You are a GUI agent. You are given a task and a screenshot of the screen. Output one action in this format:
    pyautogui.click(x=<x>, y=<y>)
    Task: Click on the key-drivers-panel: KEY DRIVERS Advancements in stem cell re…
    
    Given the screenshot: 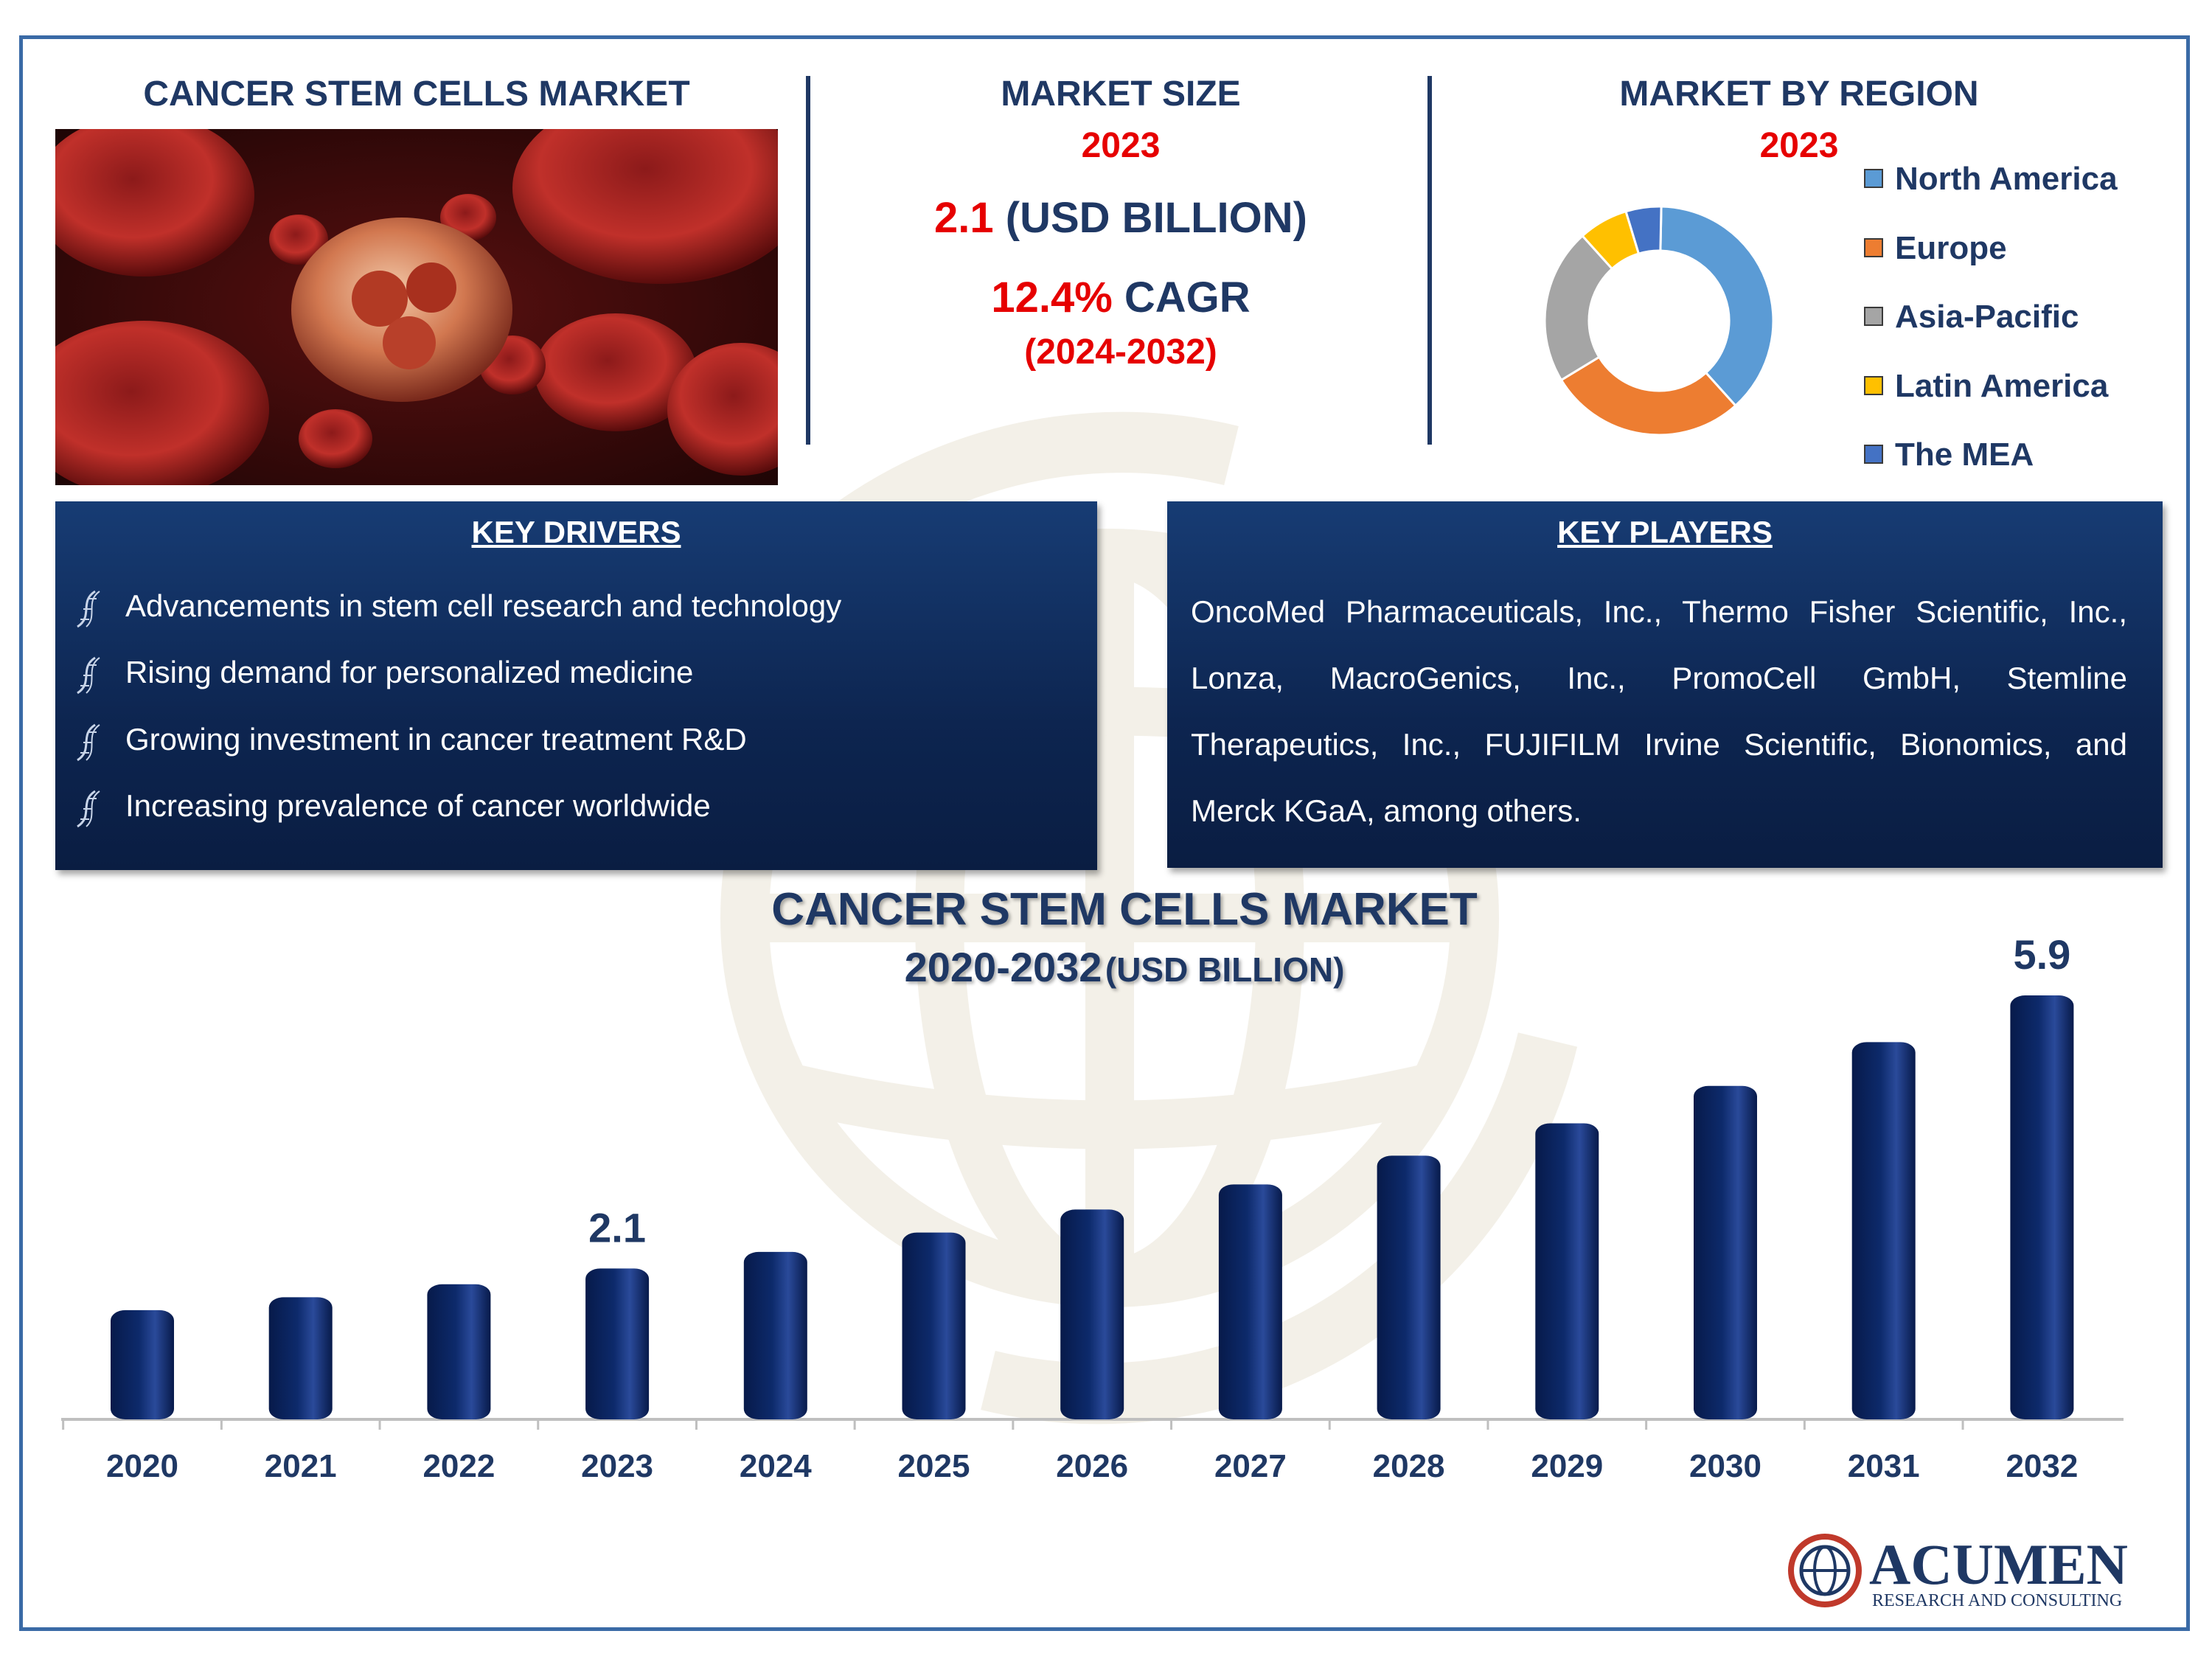 What is the action you would take?
    pyautogui.click(x=576, y=685)
    